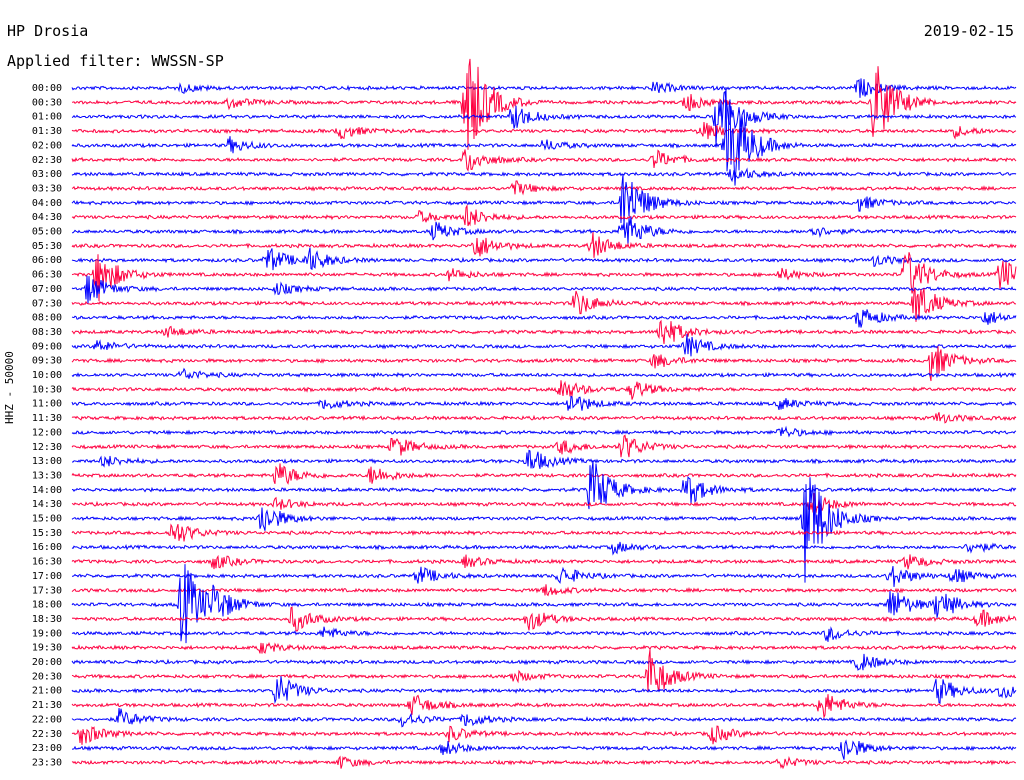 Image resolution: width=1024 pixels, height=780 pixels. I want to click on row-time-label: 10:00, so click(47, 375).